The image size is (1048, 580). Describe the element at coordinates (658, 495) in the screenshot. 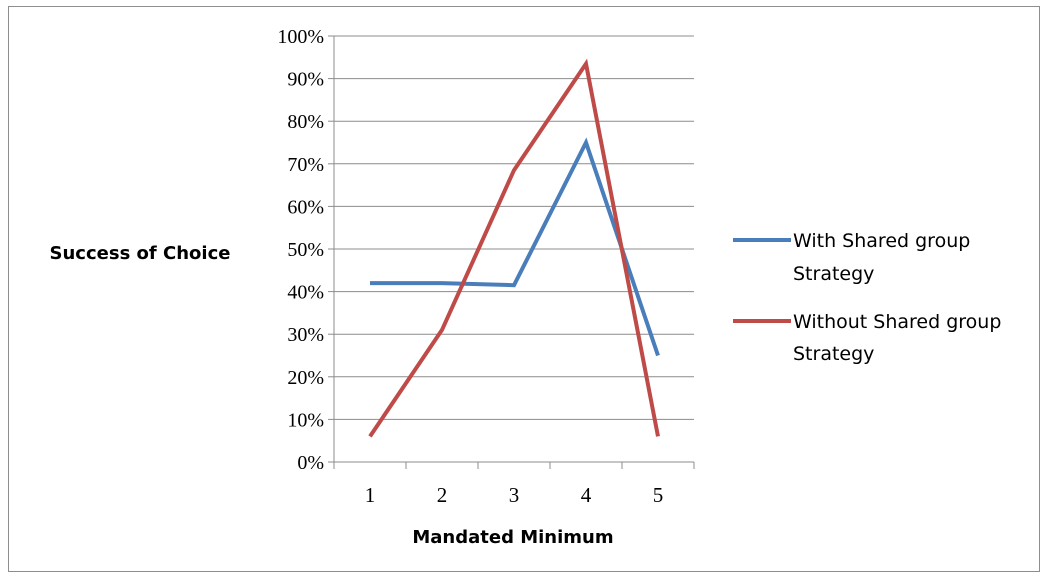

I see `x-tick-label: 5` at that location.